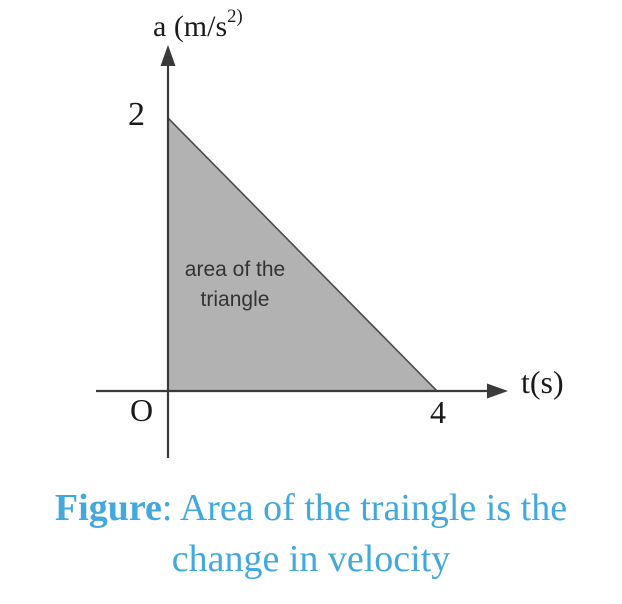 The width and height of the screenshot is (622, 604). I want to click on x-axis-label: t(s), so click(542, 382).